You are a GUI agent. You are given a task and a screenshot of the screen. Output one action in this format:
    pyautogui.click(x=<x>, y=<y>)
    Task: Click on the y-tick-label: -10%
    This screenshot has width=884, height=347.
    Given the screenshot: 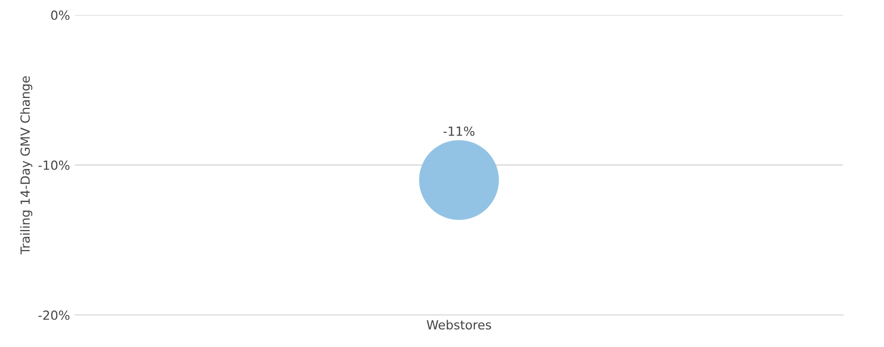 What is the action you would take?
    pyautogui.click(x=54, y=165)
    